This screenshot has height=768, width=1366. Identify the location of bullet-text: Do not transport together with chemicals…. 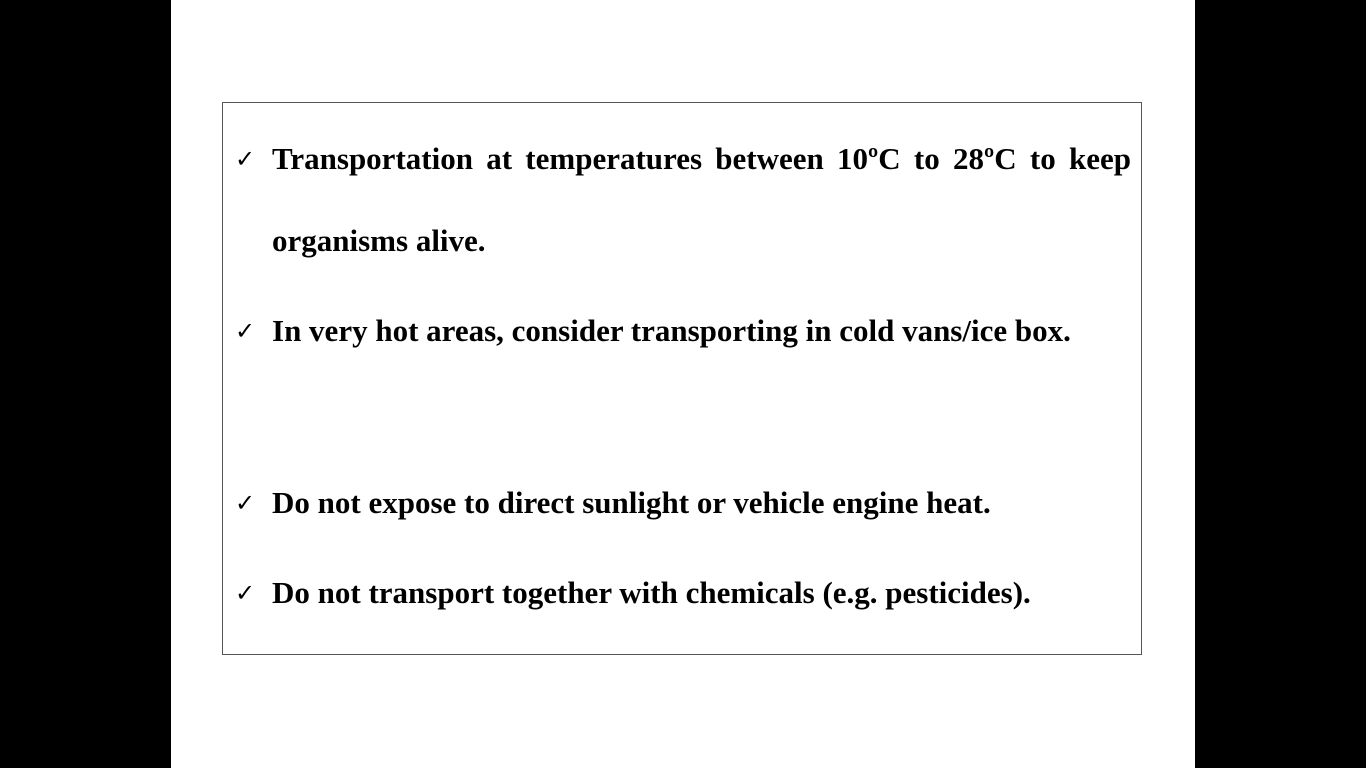
(651, 592).